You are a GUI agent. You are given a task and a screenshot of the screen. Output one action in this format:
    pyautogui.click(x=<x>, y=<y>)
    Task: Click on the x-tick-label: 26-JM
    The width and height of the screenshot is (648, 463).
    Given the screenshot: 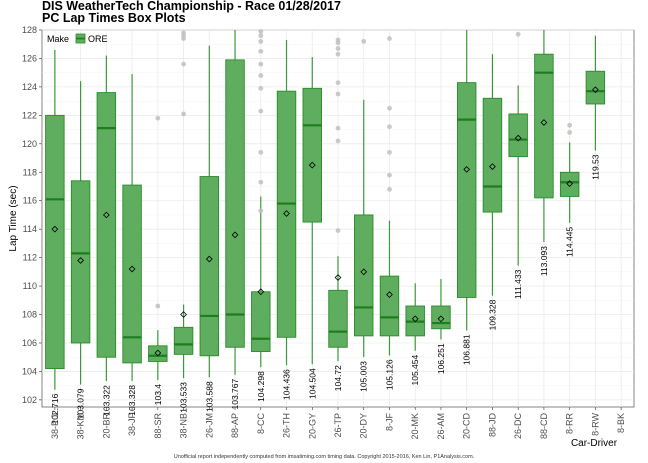 What is the action you would take?
    pyautogui.click(x=209, y=425)
    